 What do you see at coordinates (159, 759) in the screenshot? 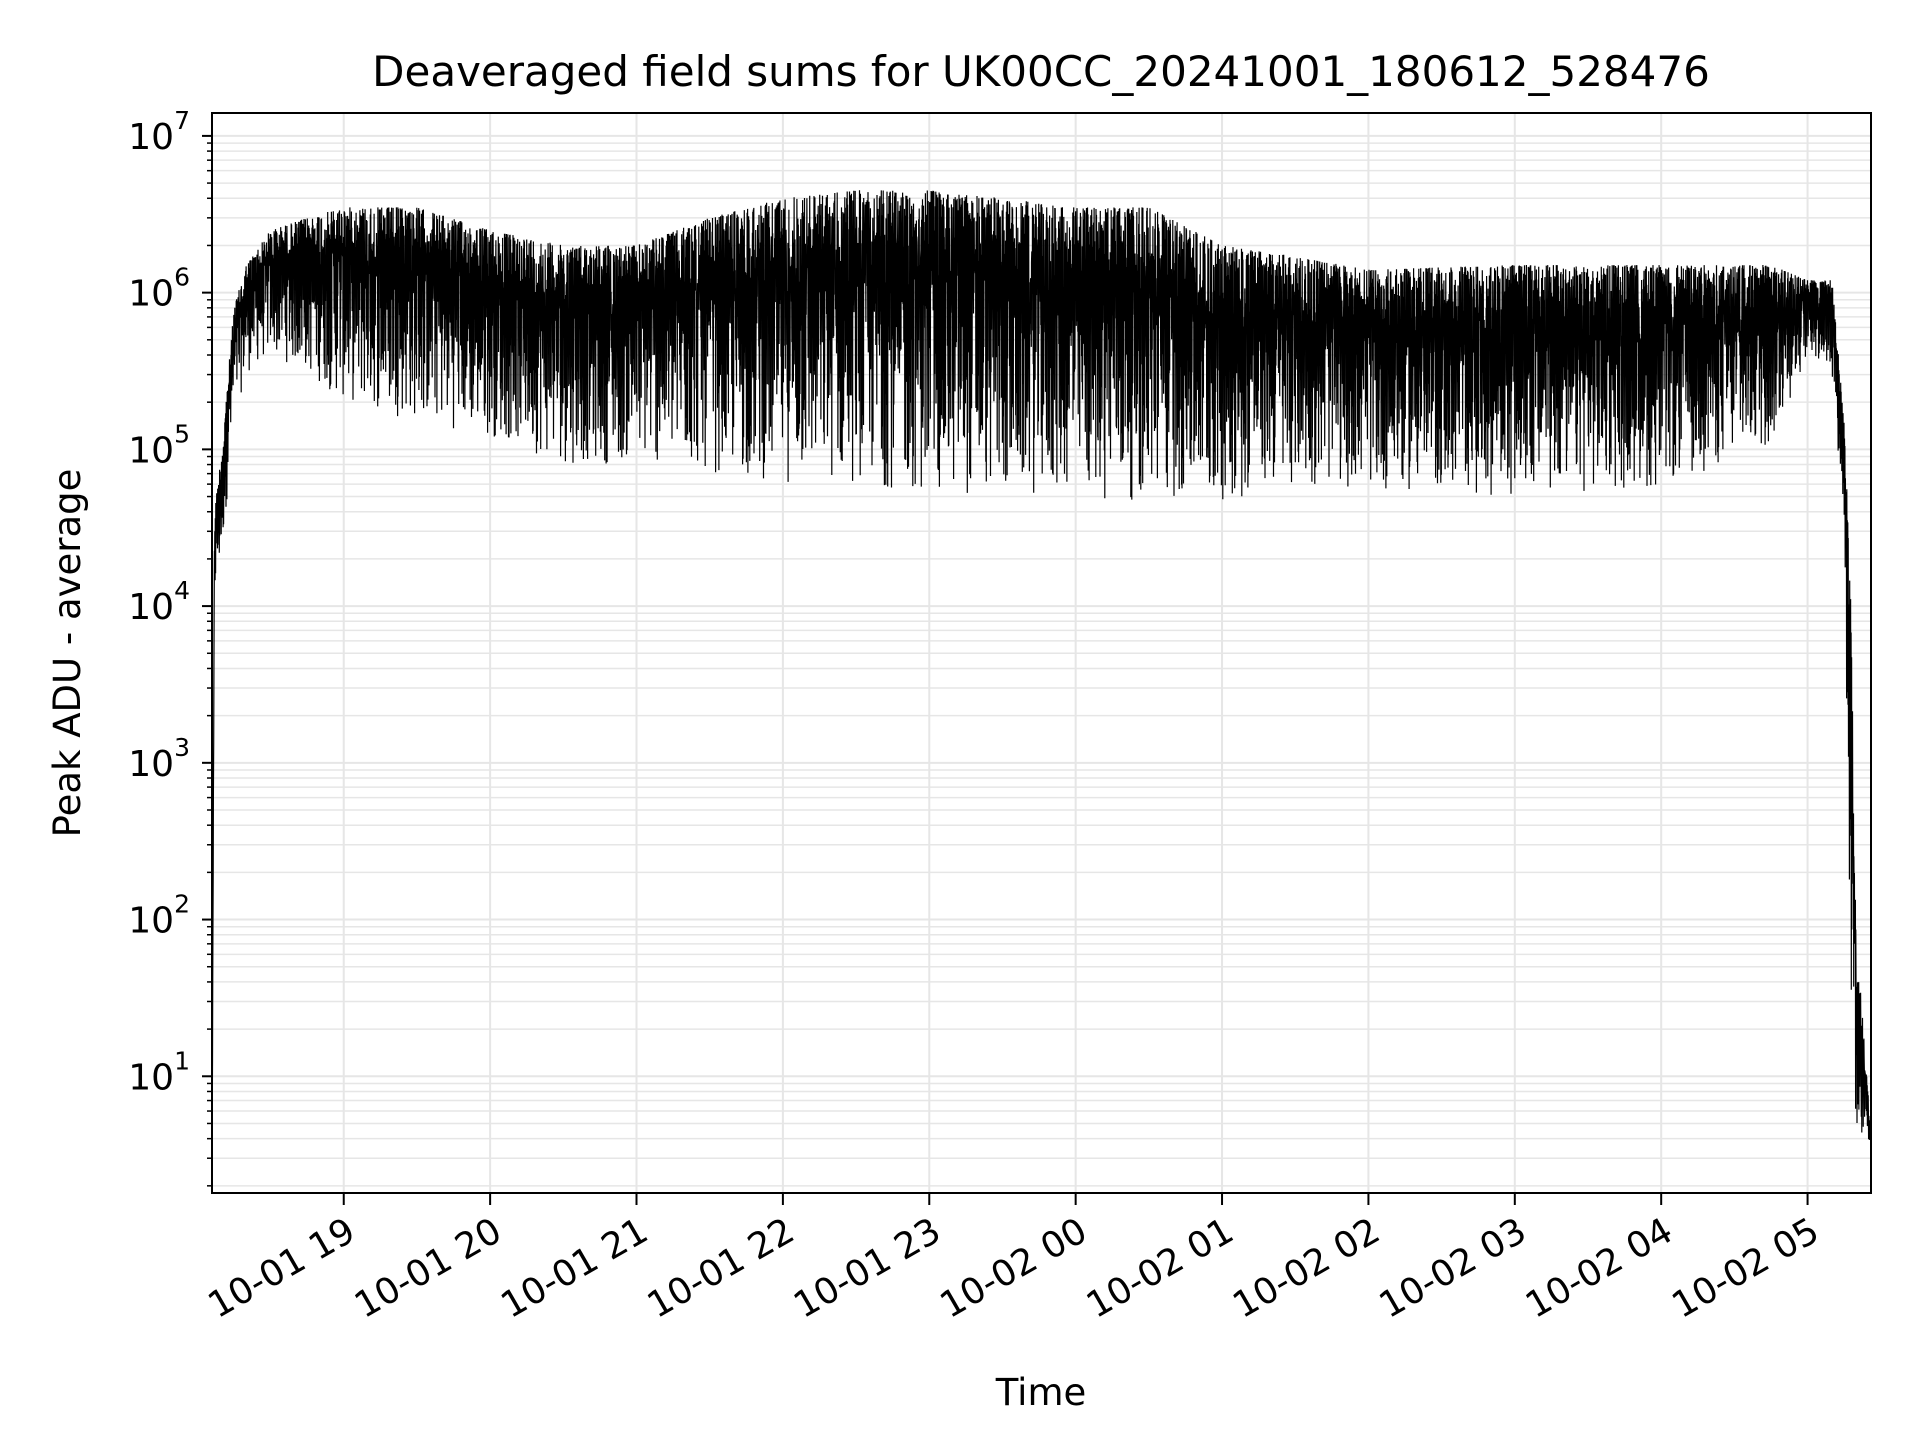
I see `y-tick-label: 10³` at bounding box center [159, 759].